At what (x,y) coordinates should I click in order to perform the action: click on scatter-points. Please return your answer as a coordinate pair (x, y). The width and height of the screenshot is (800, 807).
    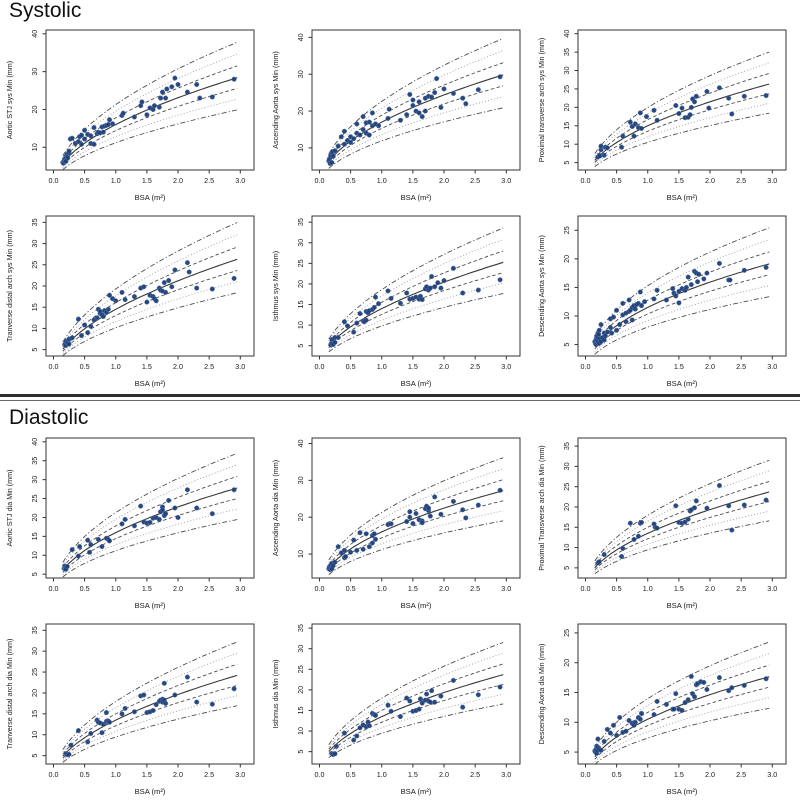
    Looking at the image, I should click on (682, 122).